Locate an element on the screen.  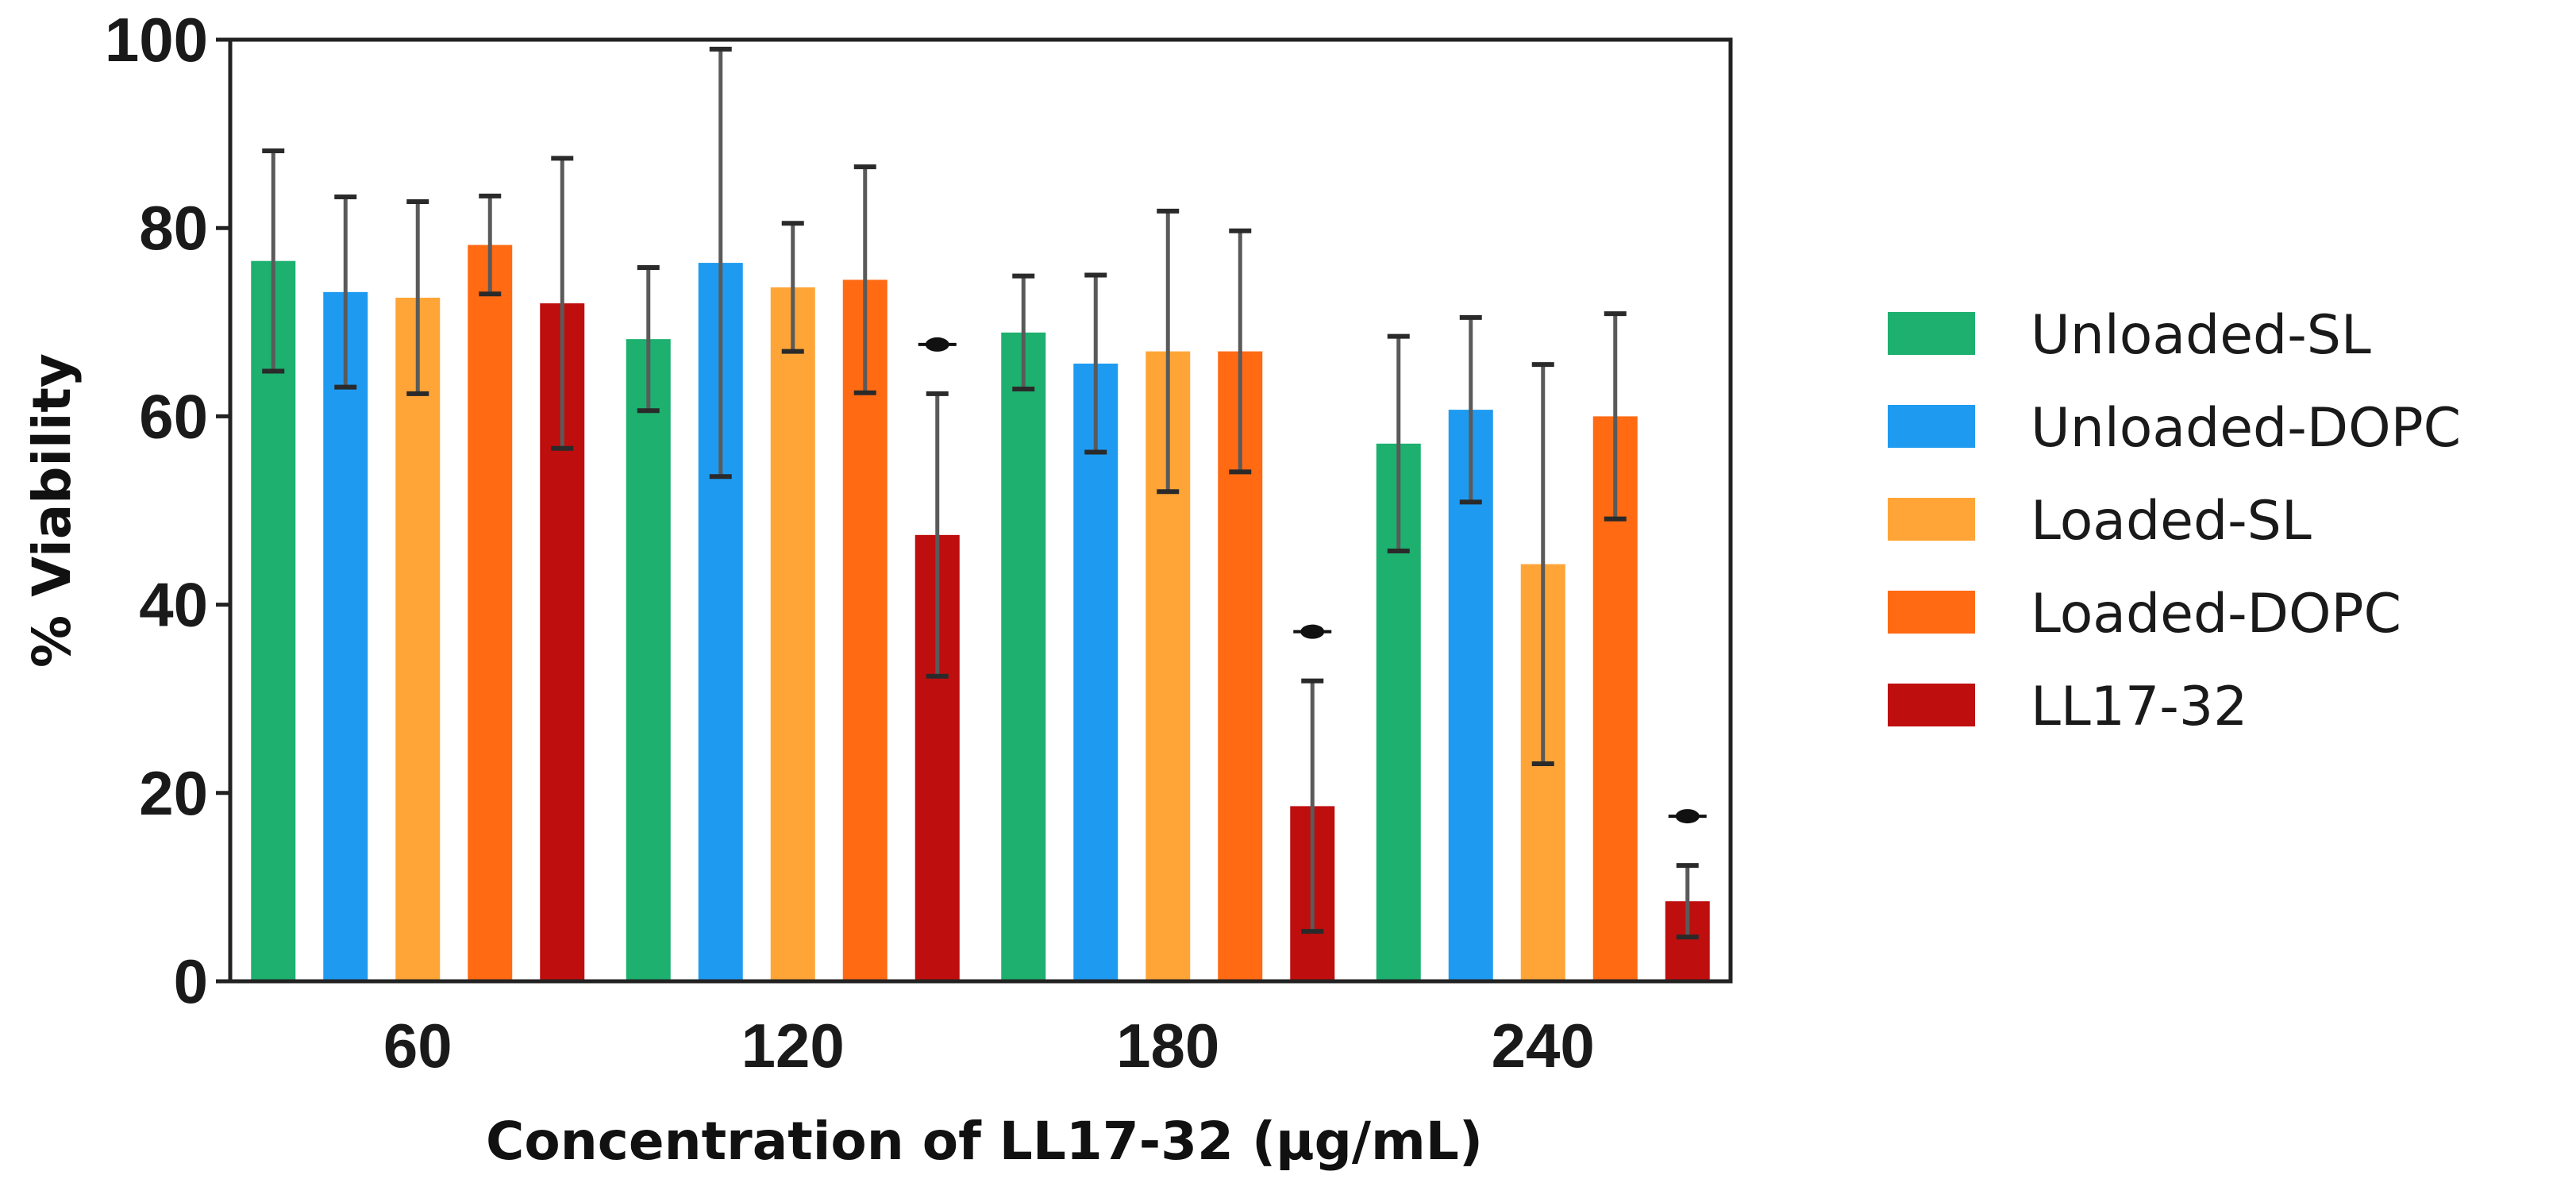
legend-label: Unloaded-DOPC is located at coordinates (2246, 428).